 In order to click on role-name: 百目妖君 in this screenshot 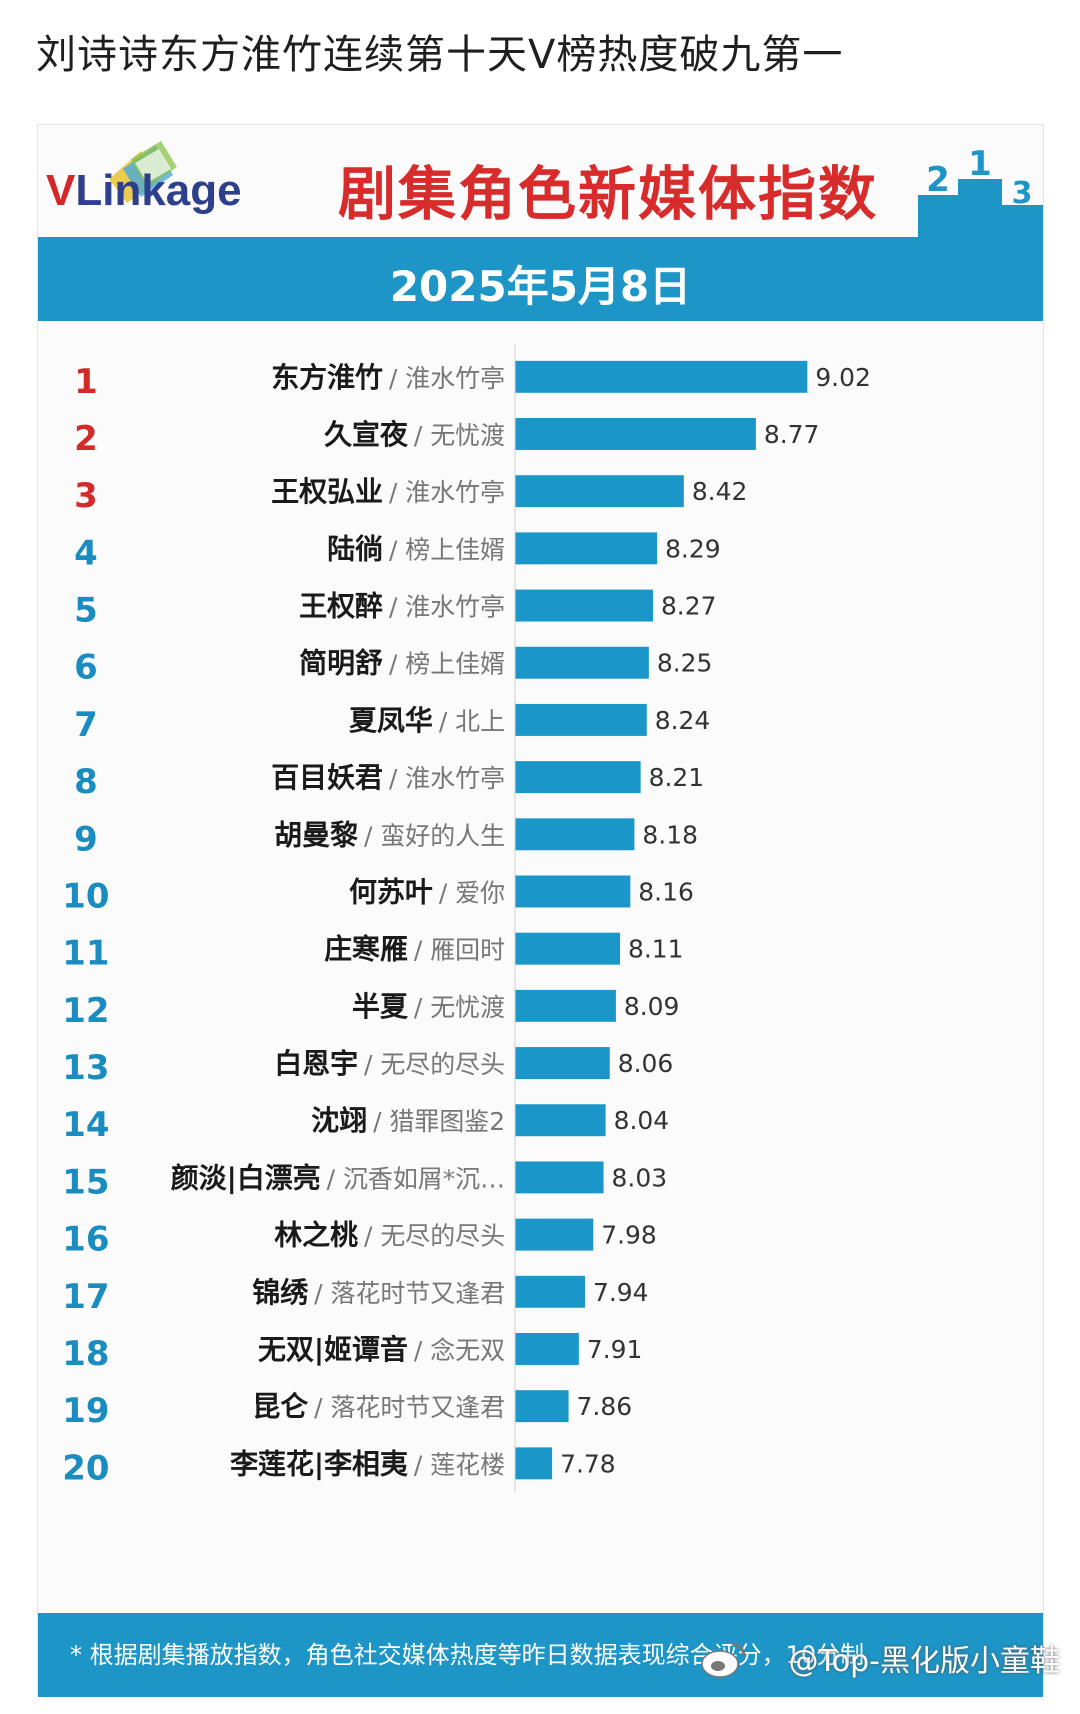, I will do `click(327, 777)`.